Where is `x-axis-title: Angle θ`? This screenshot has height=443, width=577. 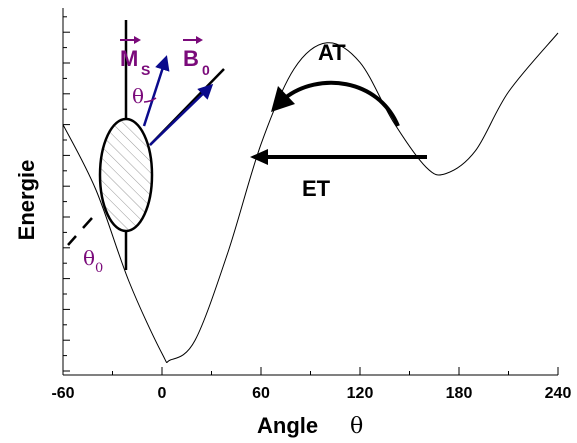
x-axis-title: Angle θ is located at coordinates (310, 426).